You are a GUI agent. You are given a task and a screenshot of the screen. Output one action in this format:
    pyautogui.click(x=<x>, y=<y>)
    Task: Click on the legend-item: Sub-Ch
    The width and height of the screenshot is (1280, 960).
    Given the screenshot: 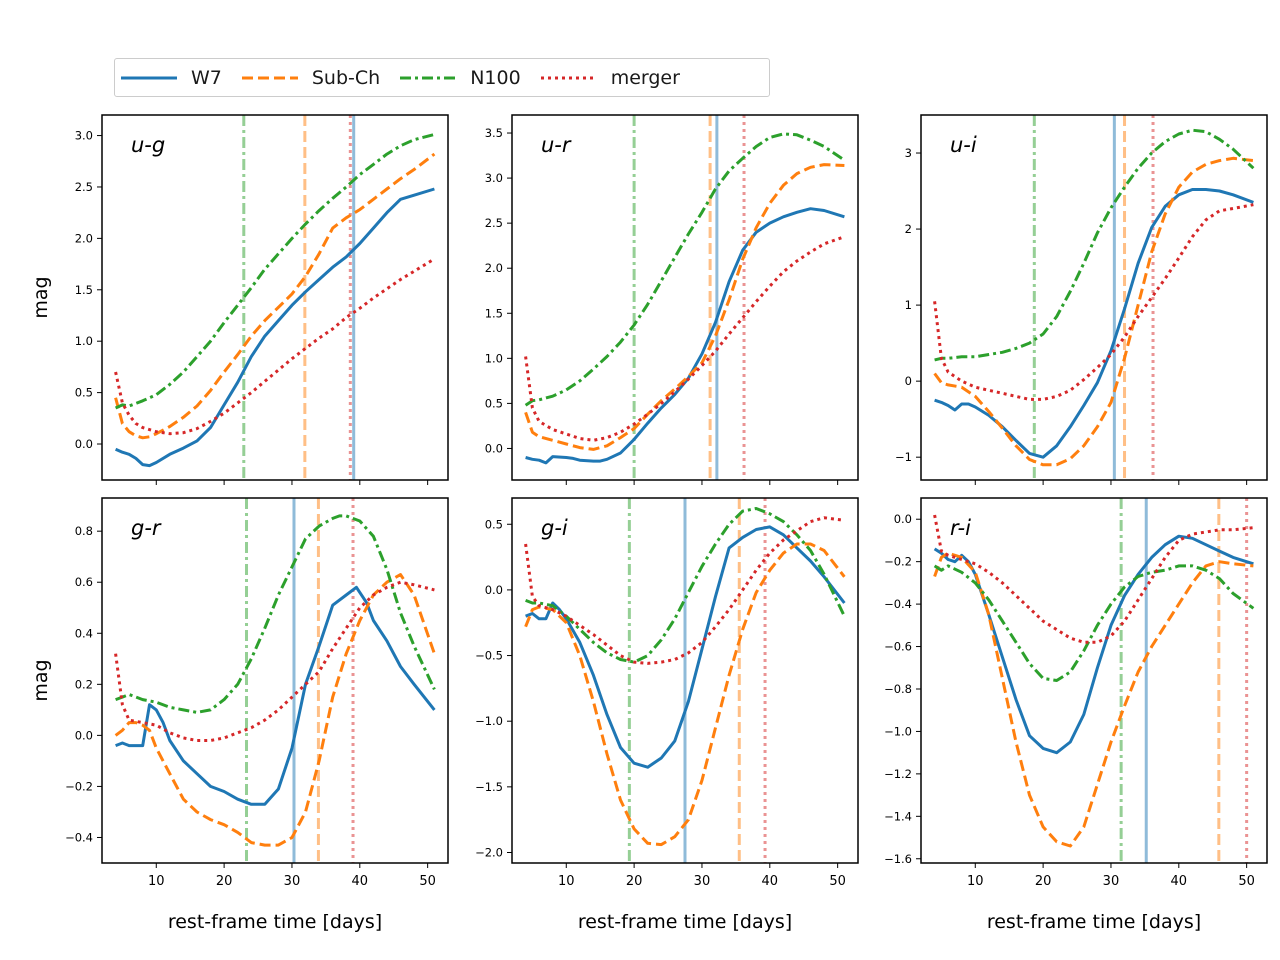 What is the action you would take?
    pyautogui.click(x=311, y=77)
    